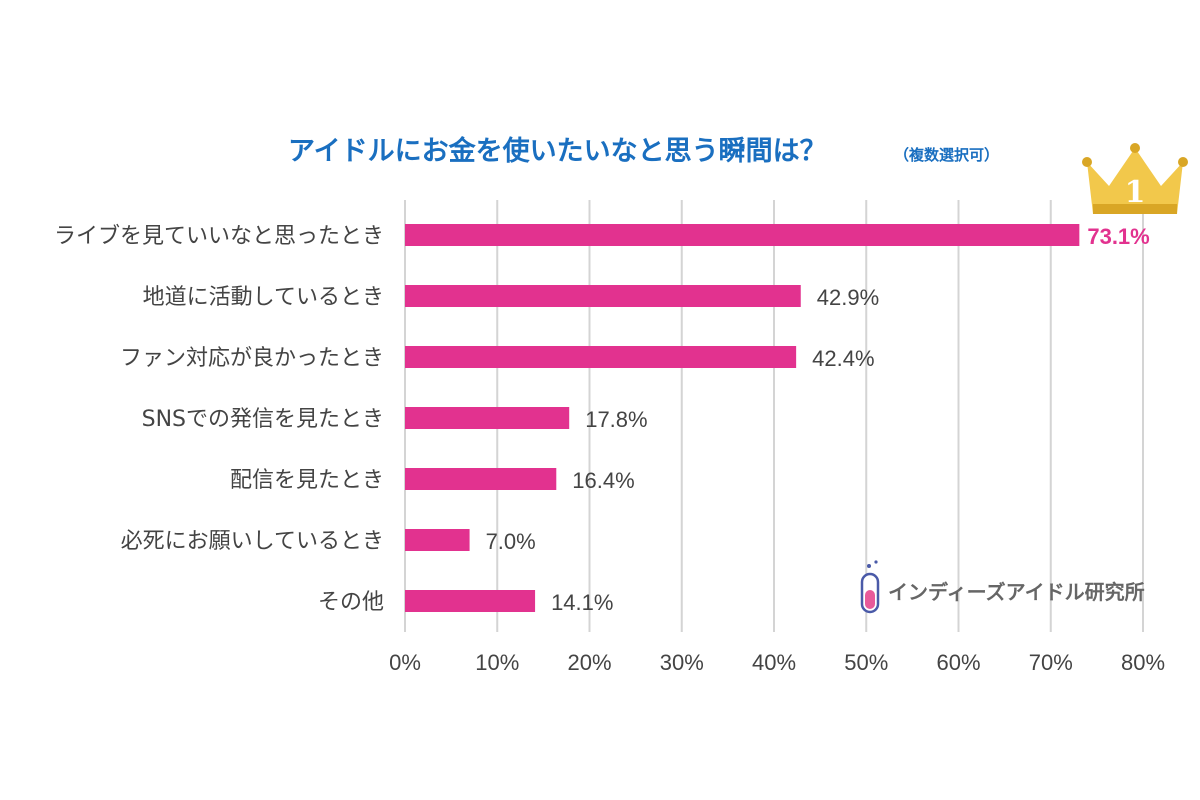  I want to click on x-tick-label: 10%, so click(497, 662).